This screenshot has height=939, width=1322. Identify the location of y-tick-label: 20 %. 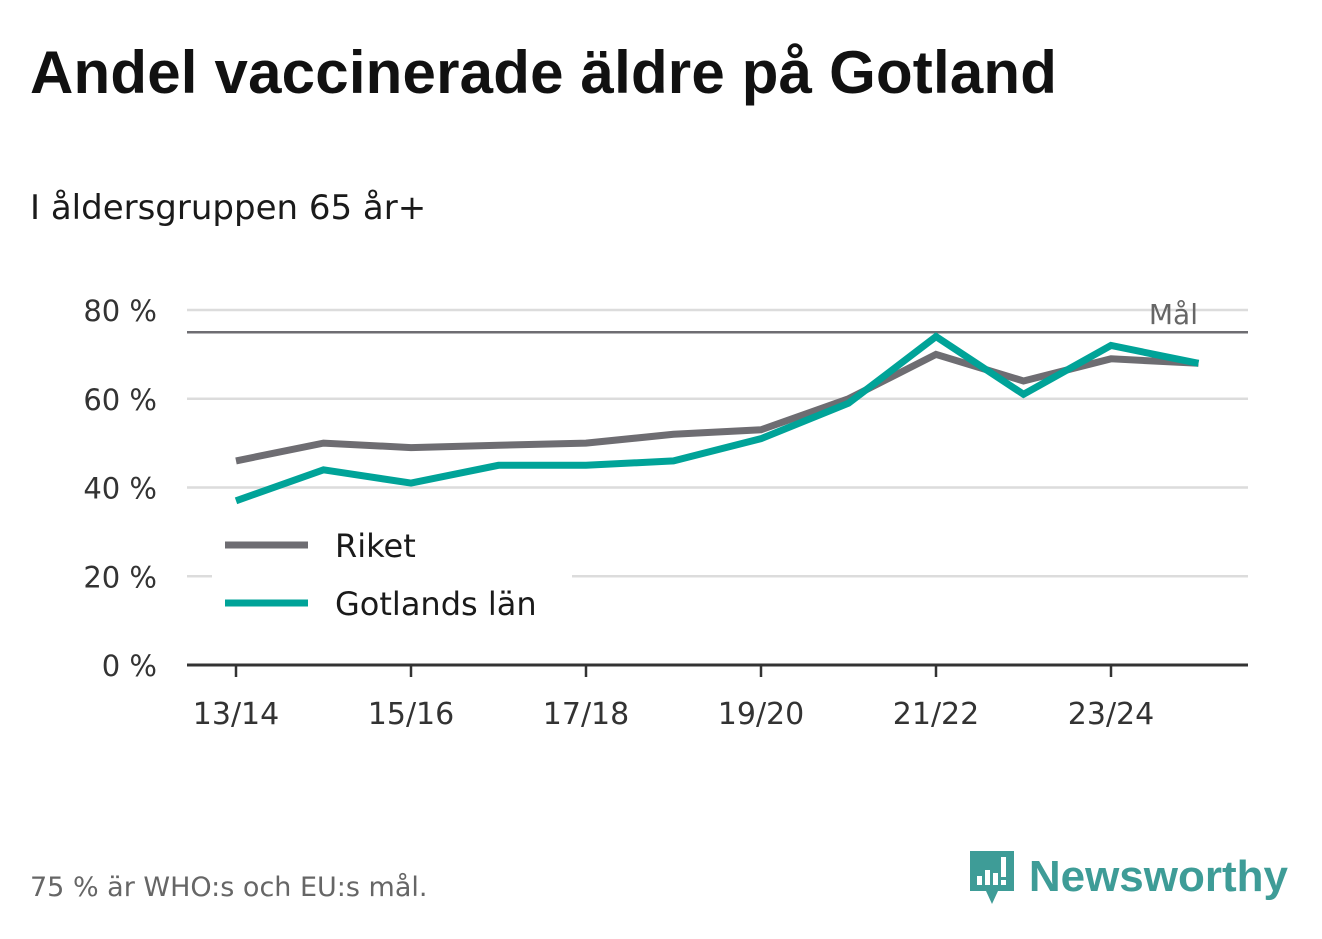
(120, 577).